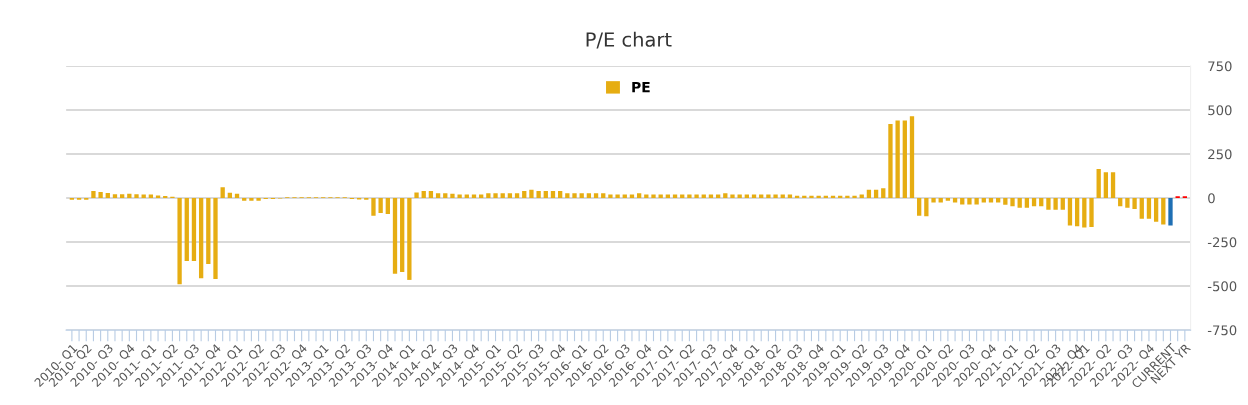 Image resolution: width=1248 pixels, height=405 pixels. I want to click on y-tick-label: -500, so click(1222, 286).